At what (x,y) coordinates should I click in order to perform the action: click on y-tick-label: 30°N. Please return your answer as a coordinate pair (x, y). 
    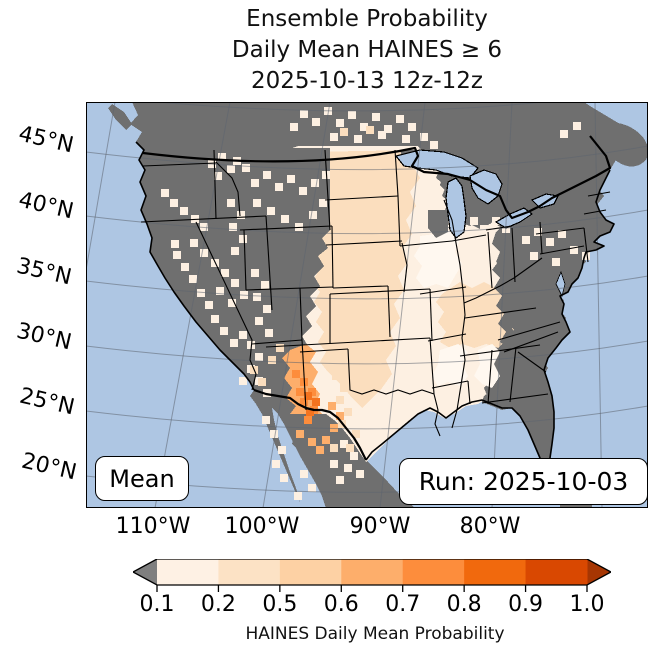
    Looking at the image, I should click on (44, 337).